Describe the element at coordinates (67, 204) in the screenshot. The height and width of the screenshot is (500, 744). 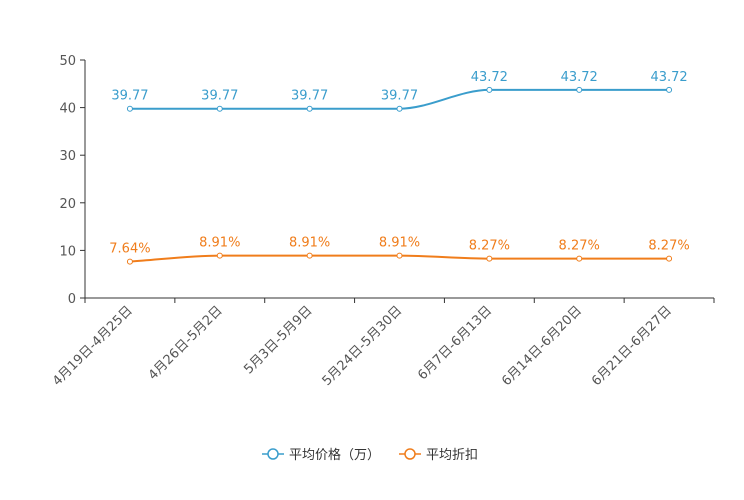
I see `y-tick-label: 20` at that location.